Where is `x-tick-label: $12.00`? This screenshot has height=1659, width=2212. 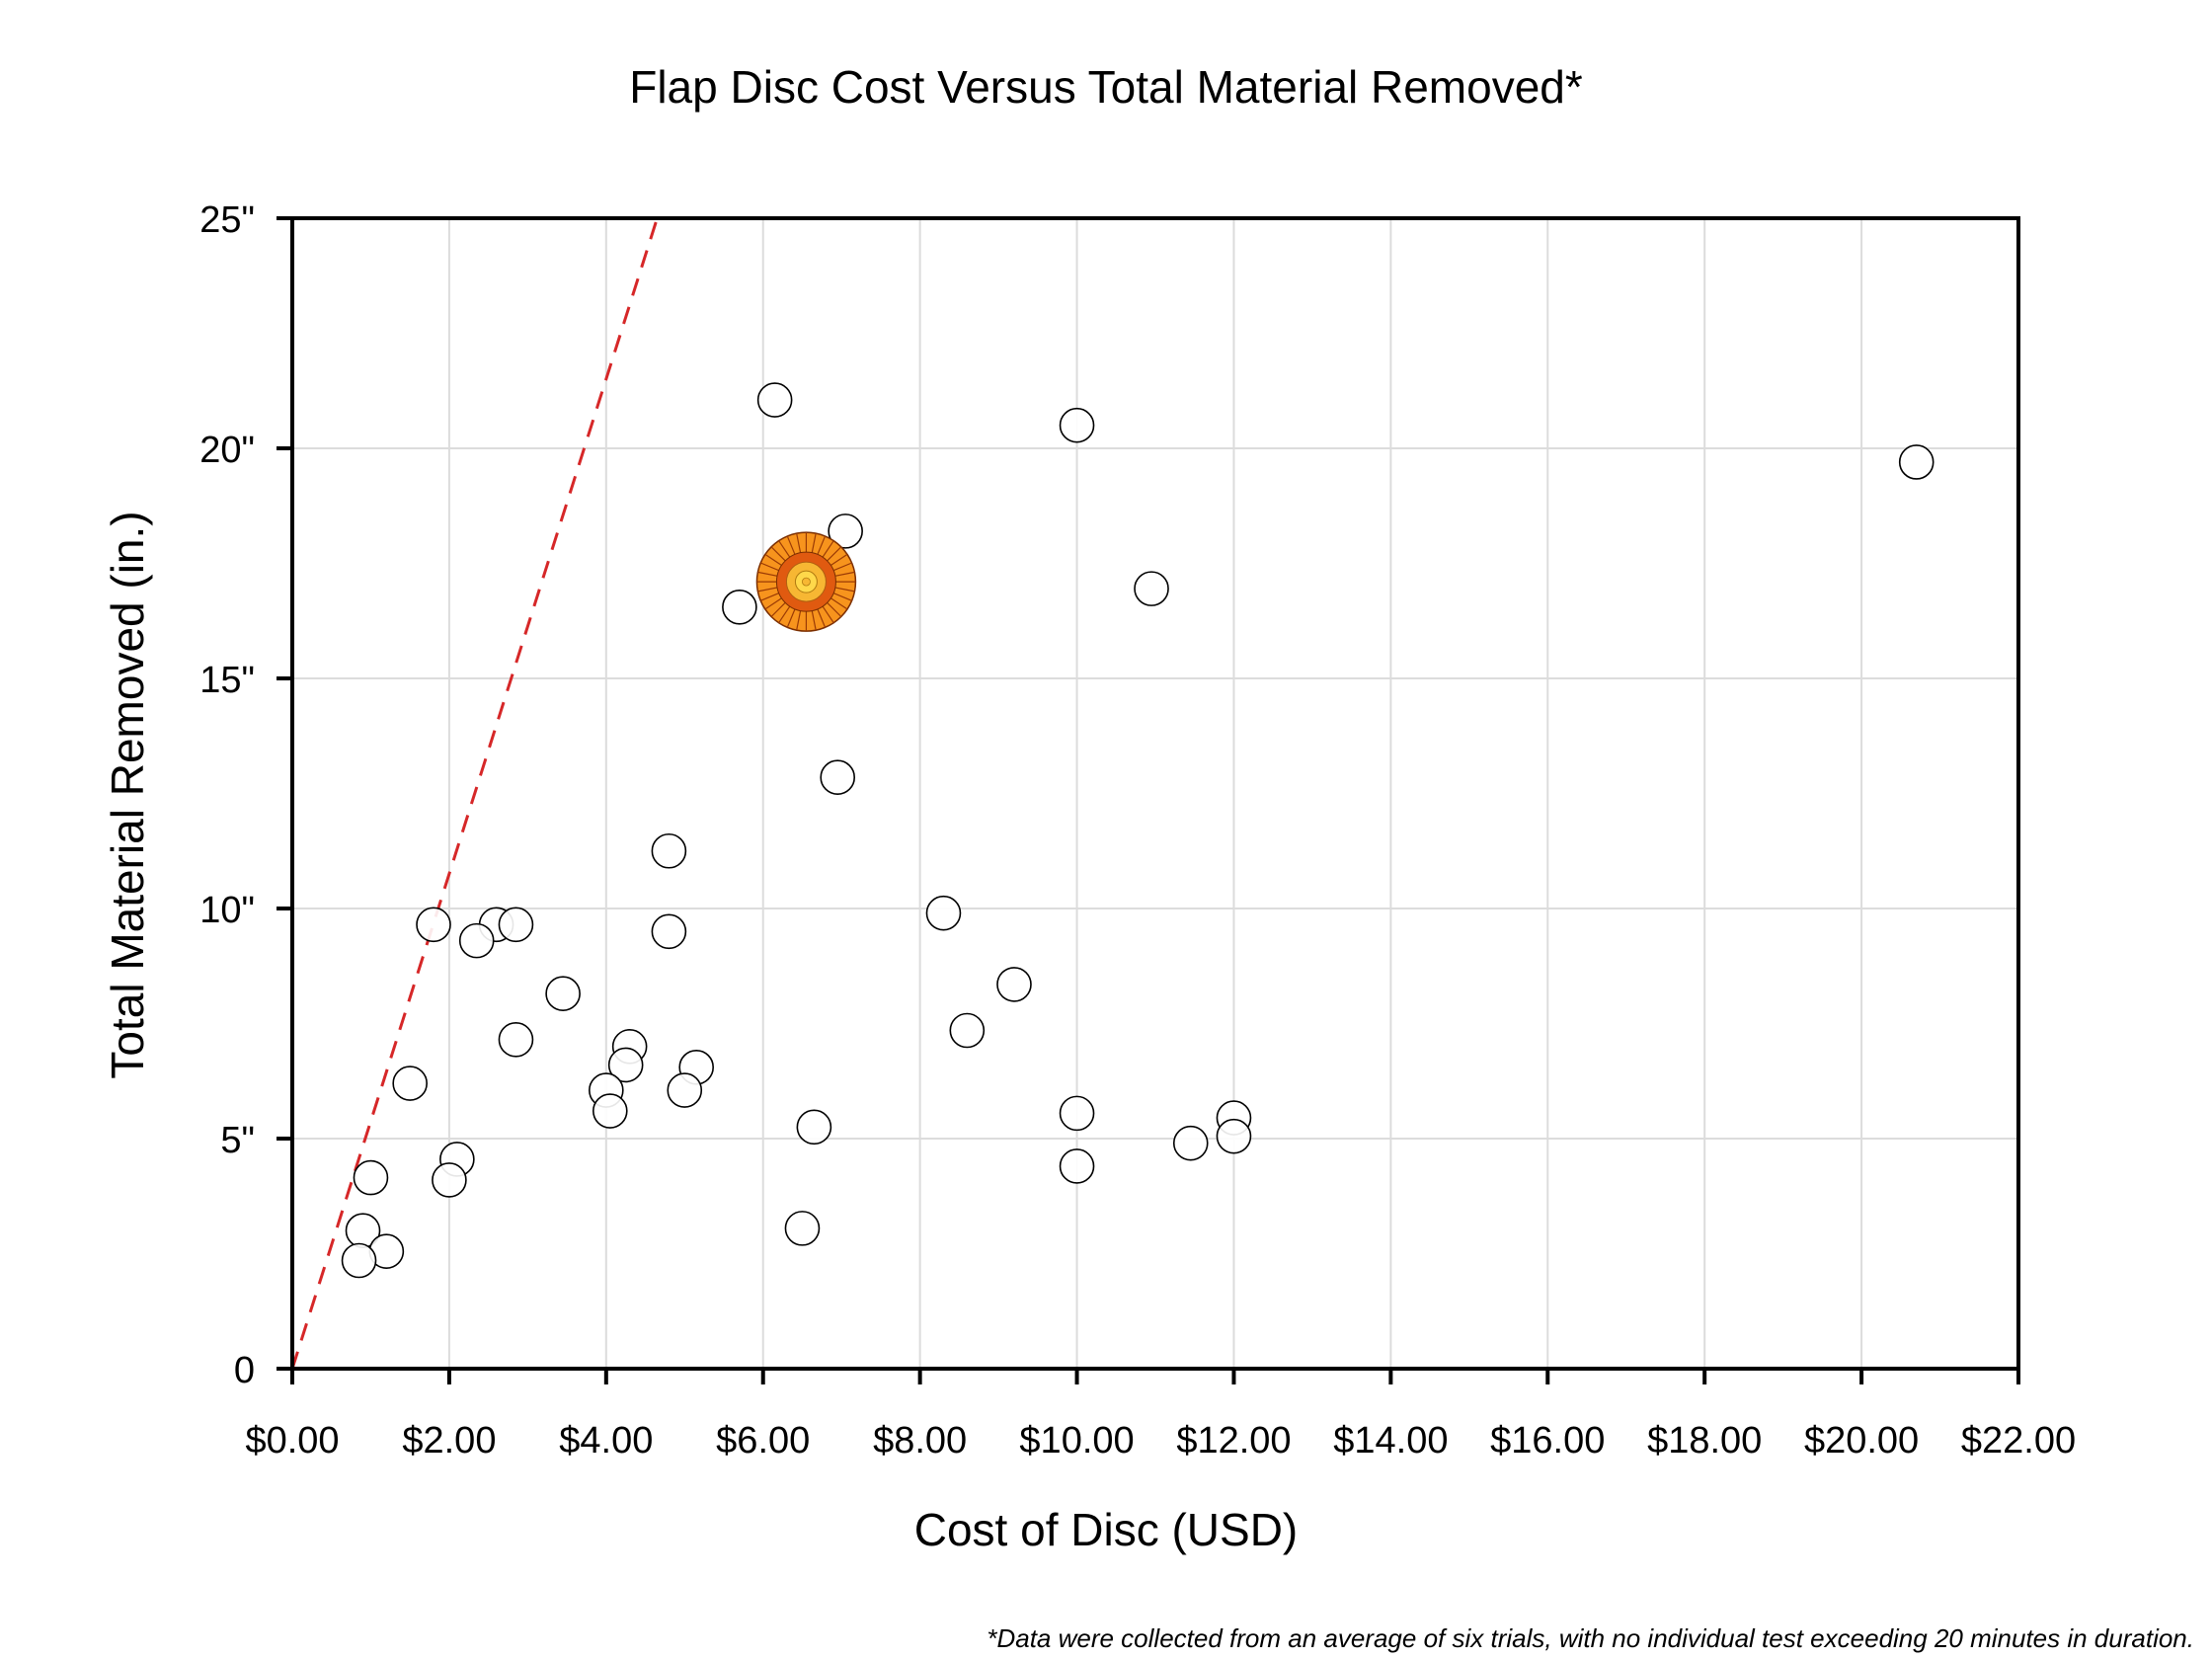 x-tick-label: $12.00 is located at coordinates (1233, 1441).